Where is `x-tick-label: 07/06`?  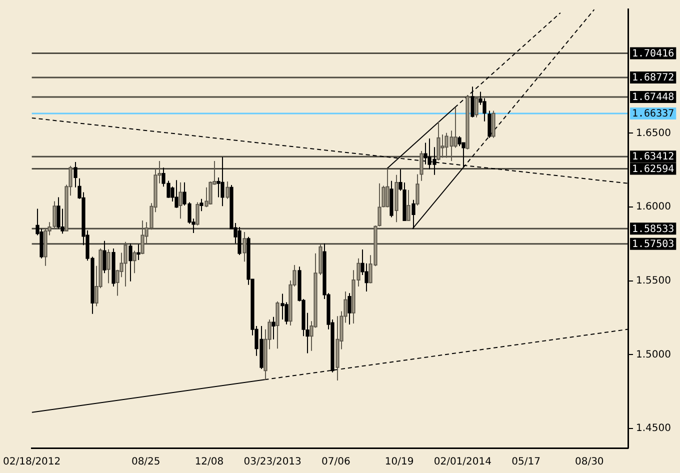 x-tick-label: 07/06 is located at coordinates (336, 462).